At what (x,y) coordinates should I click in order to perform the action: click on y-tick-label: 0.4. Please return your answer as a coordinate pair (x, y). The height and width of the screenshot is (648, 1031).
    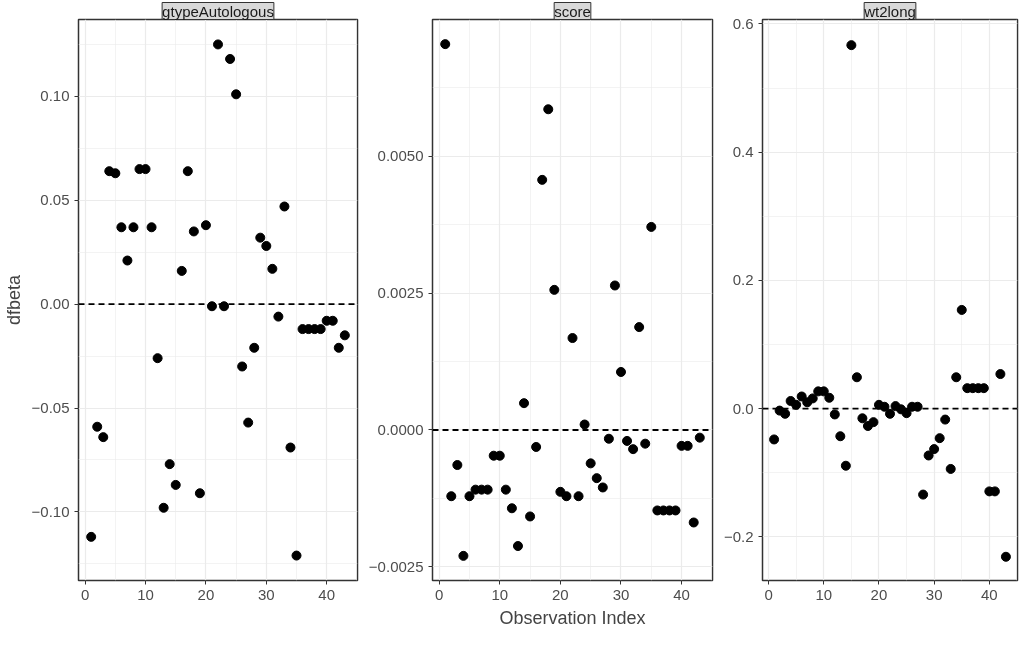
    Looking at the image, I should click on (743, 152).